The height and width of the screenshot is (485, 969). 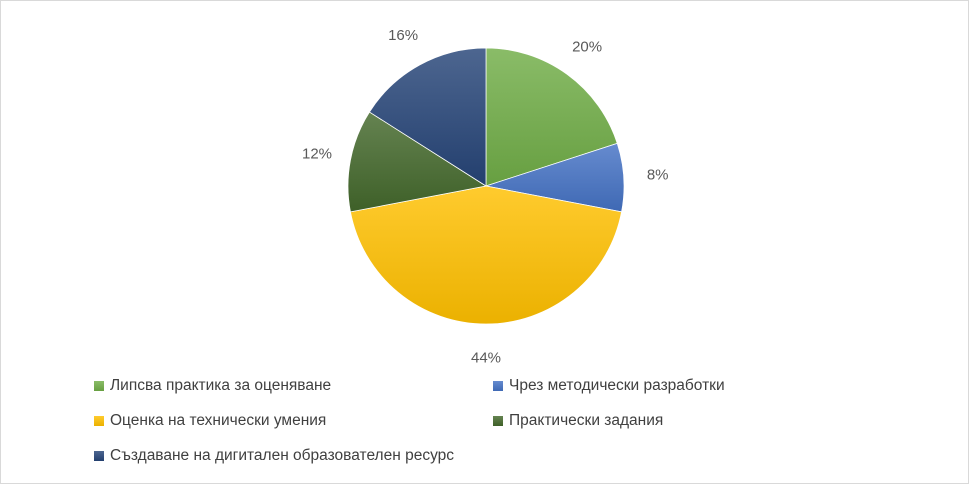 I want to click on slice-value-label-1: 8%, so click(x=658, y=175).